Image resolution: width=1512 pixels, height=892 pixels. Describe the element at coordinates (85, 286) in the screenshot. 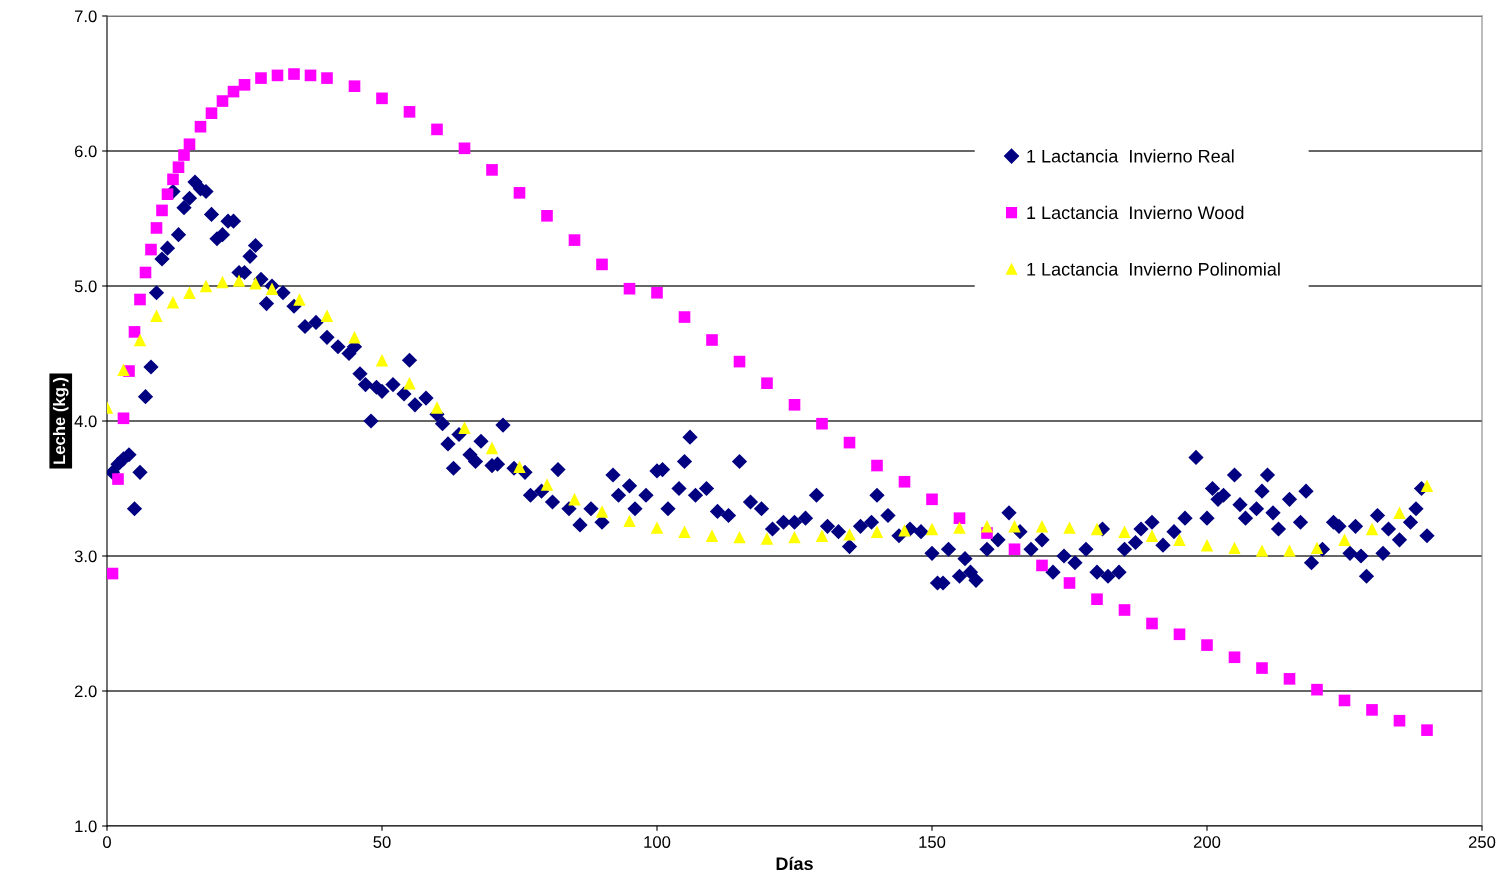

I see `y-tick-label: 5.0` at that location.